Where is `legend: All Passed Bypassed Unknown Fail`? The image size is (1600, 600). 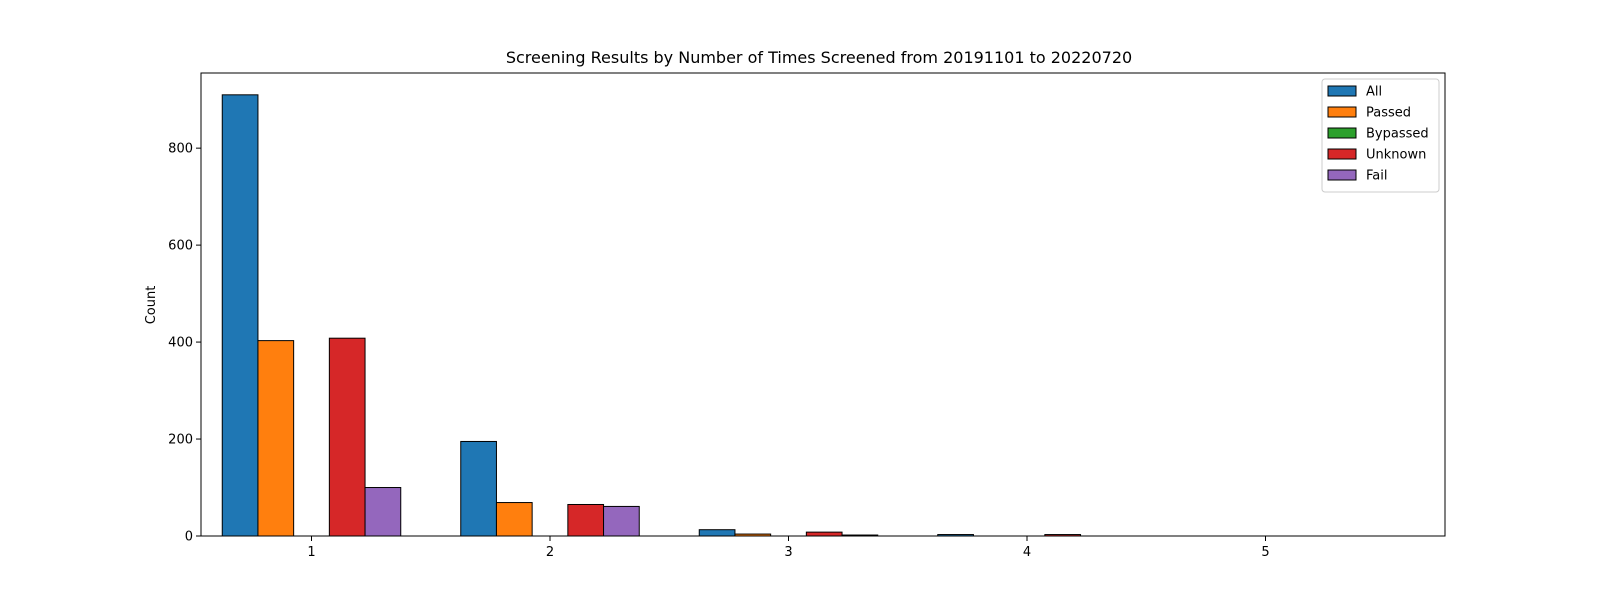 legend: All Passed Bypassed Unknown Fail is located at coordinates (1380, 135).